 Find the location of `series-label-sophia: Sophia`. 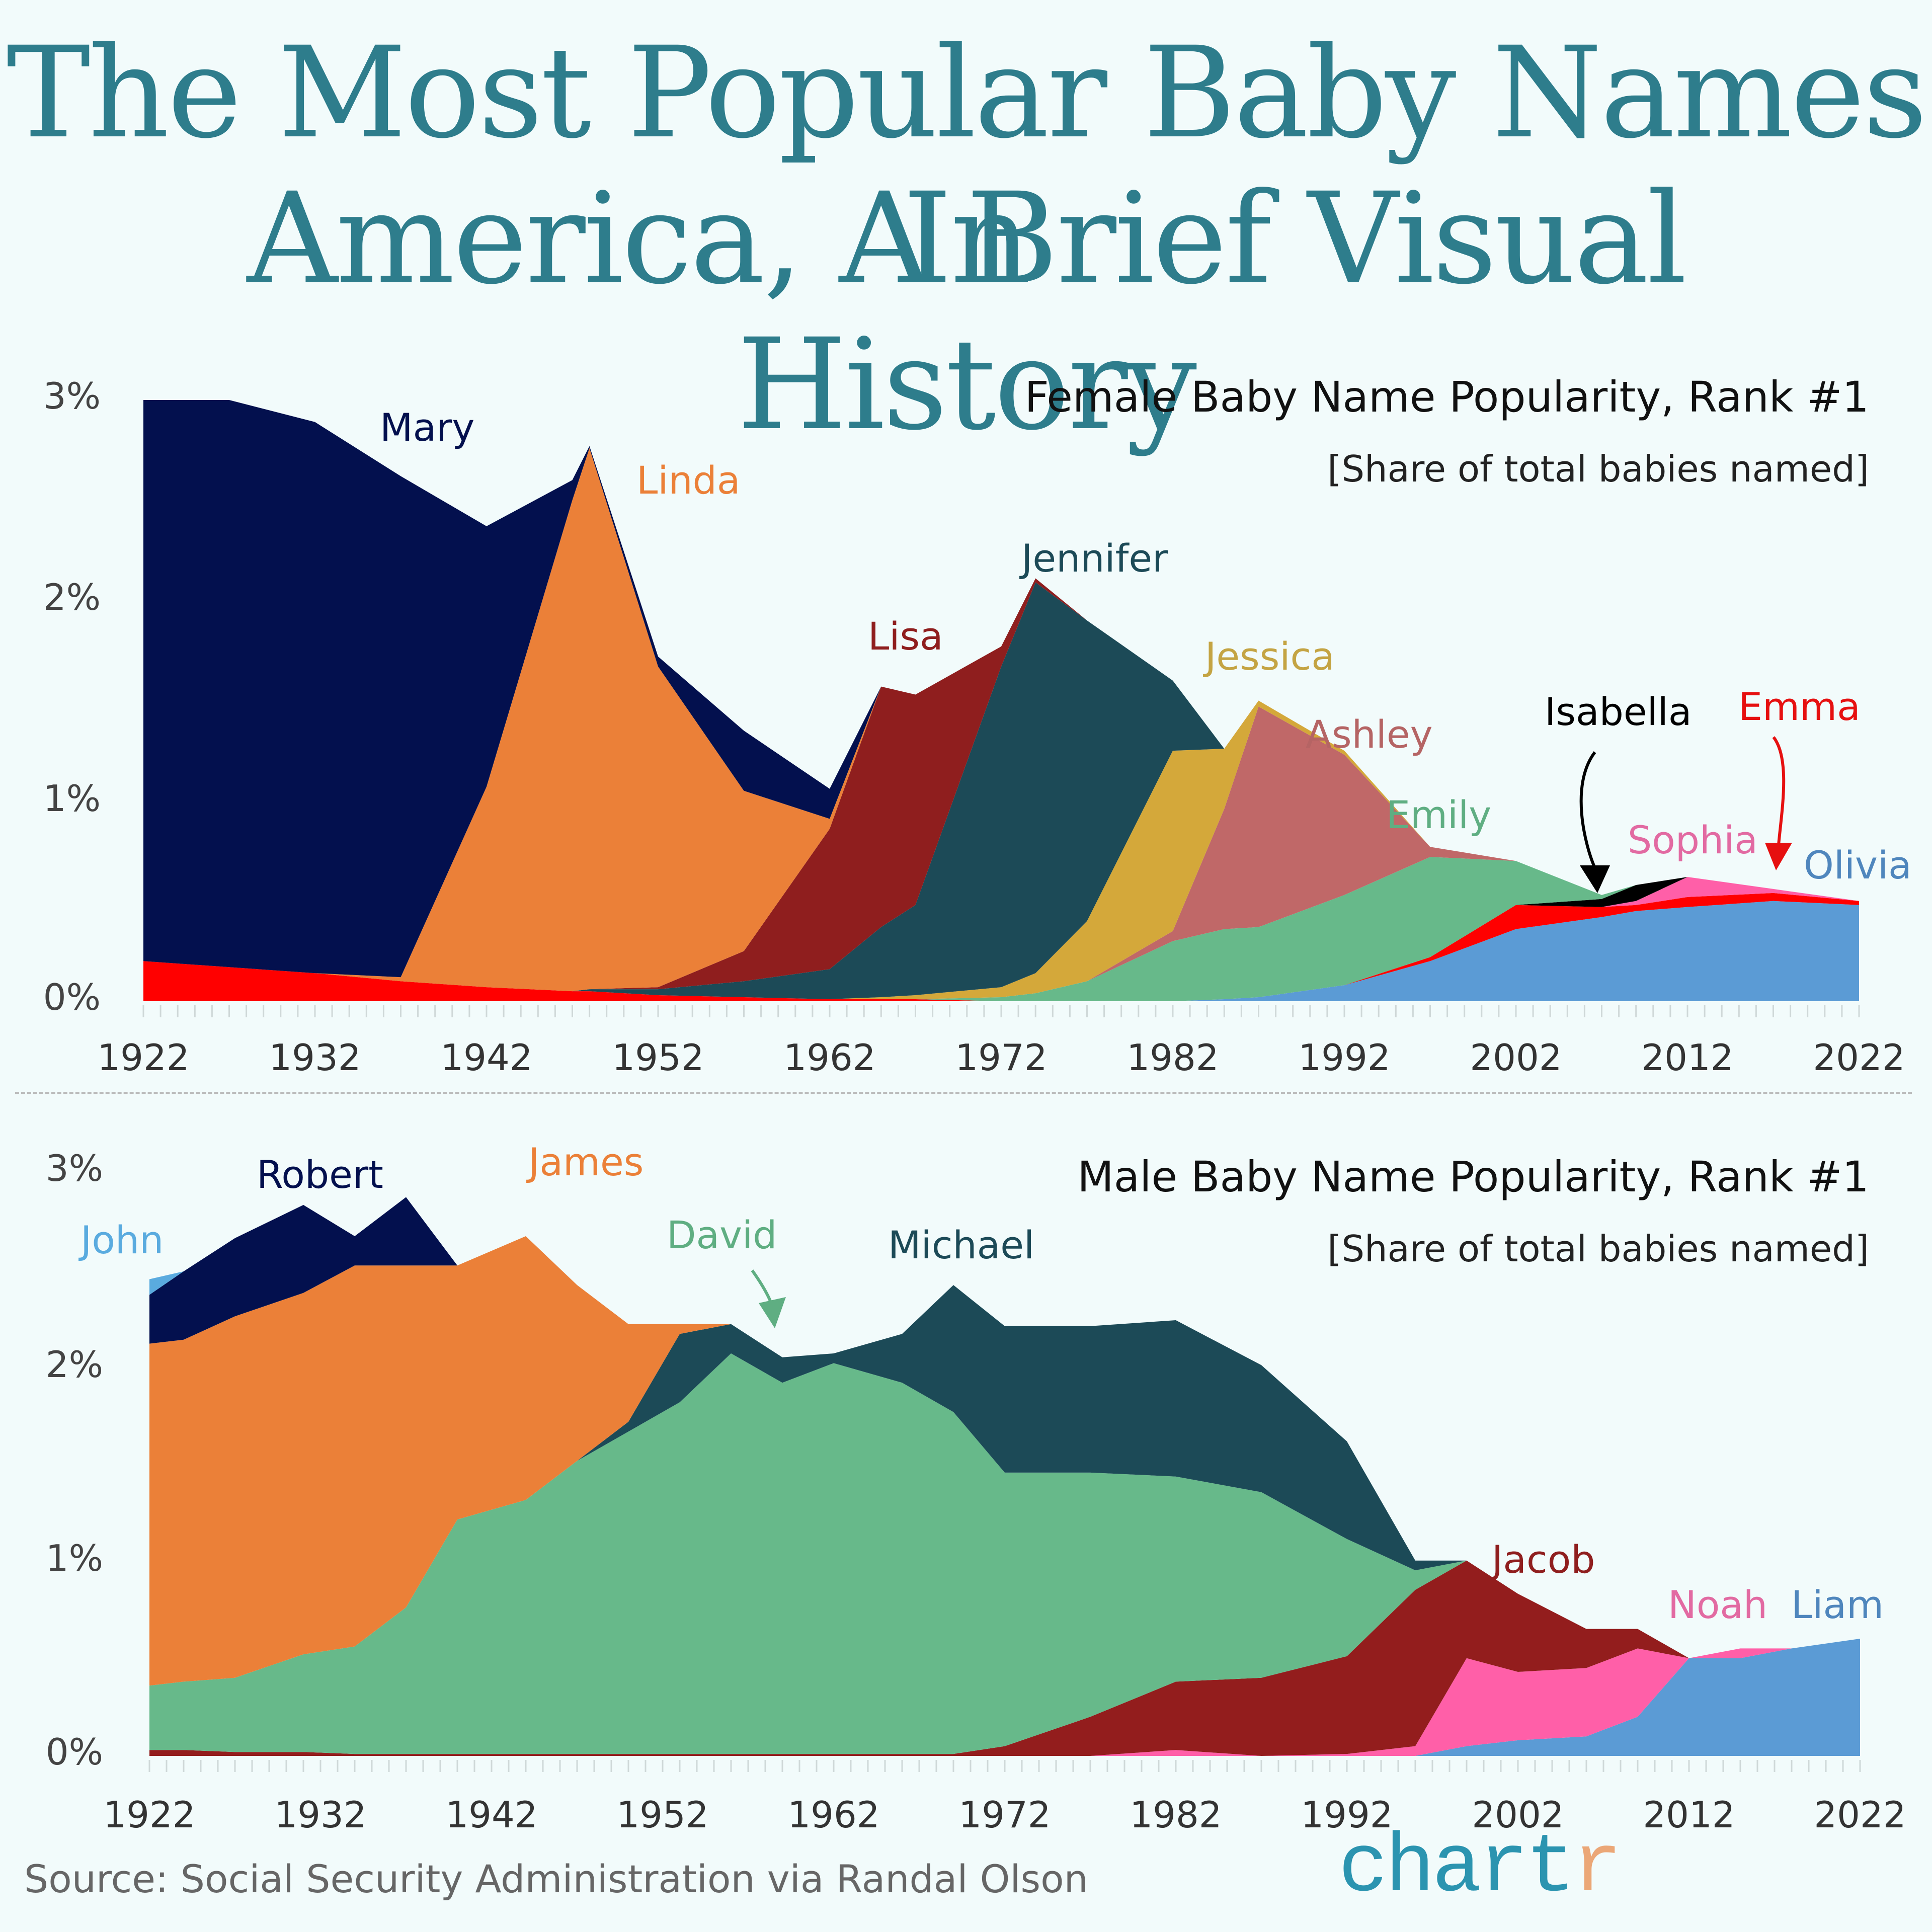

series-label-sophia: Sophia is located at coordinates (1693, 840).